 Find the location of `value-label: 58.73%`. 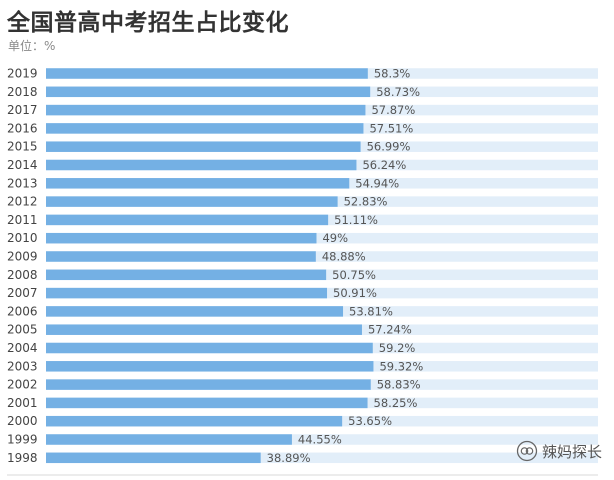

value-label: 58.73% is located at coordinates (398, 92).